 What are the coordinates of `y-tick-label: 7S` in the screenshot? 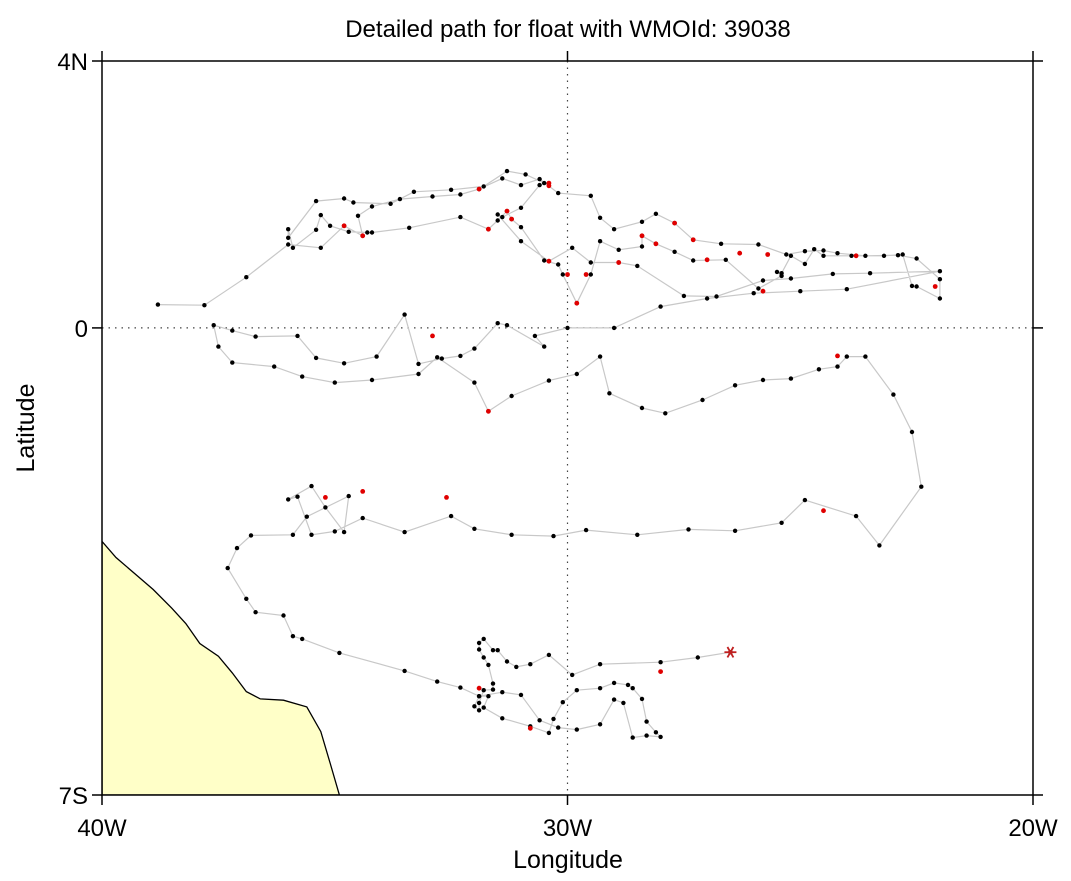 It's located at (73, 796).